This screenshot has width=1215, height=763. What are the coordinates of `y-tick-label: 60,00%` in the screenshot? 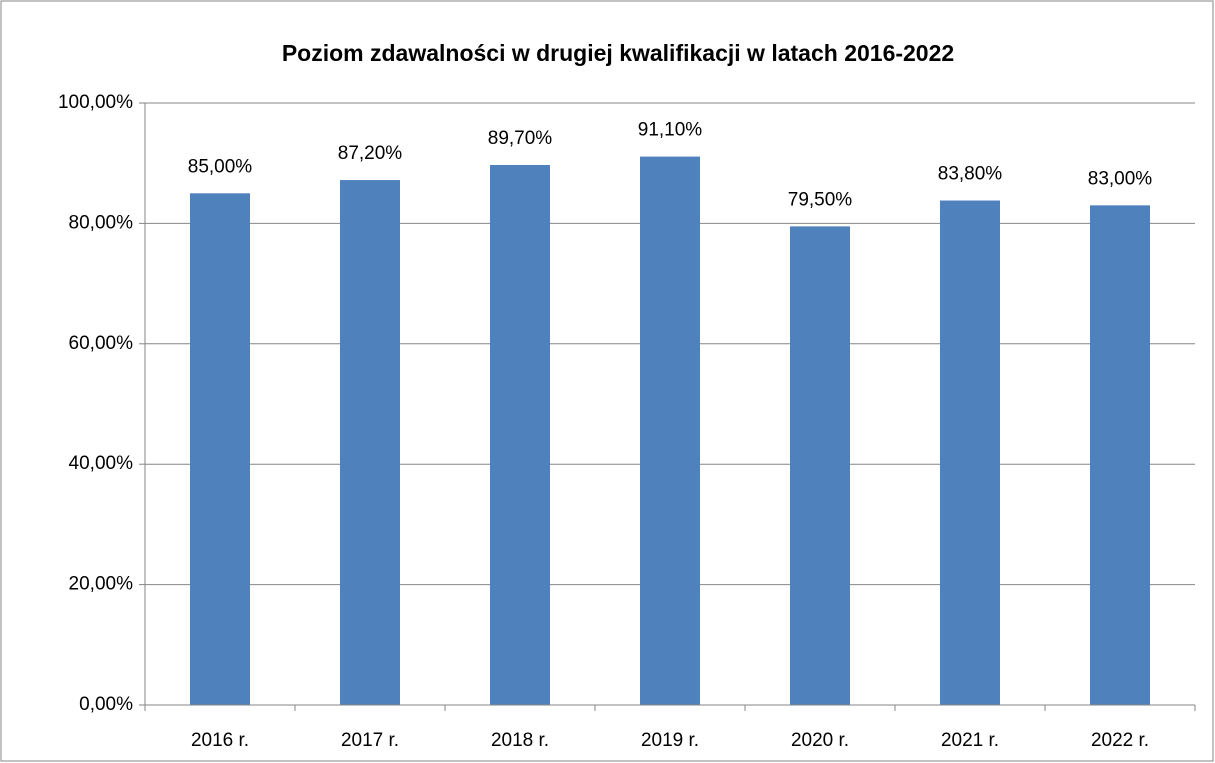 It's located at (101, 343).